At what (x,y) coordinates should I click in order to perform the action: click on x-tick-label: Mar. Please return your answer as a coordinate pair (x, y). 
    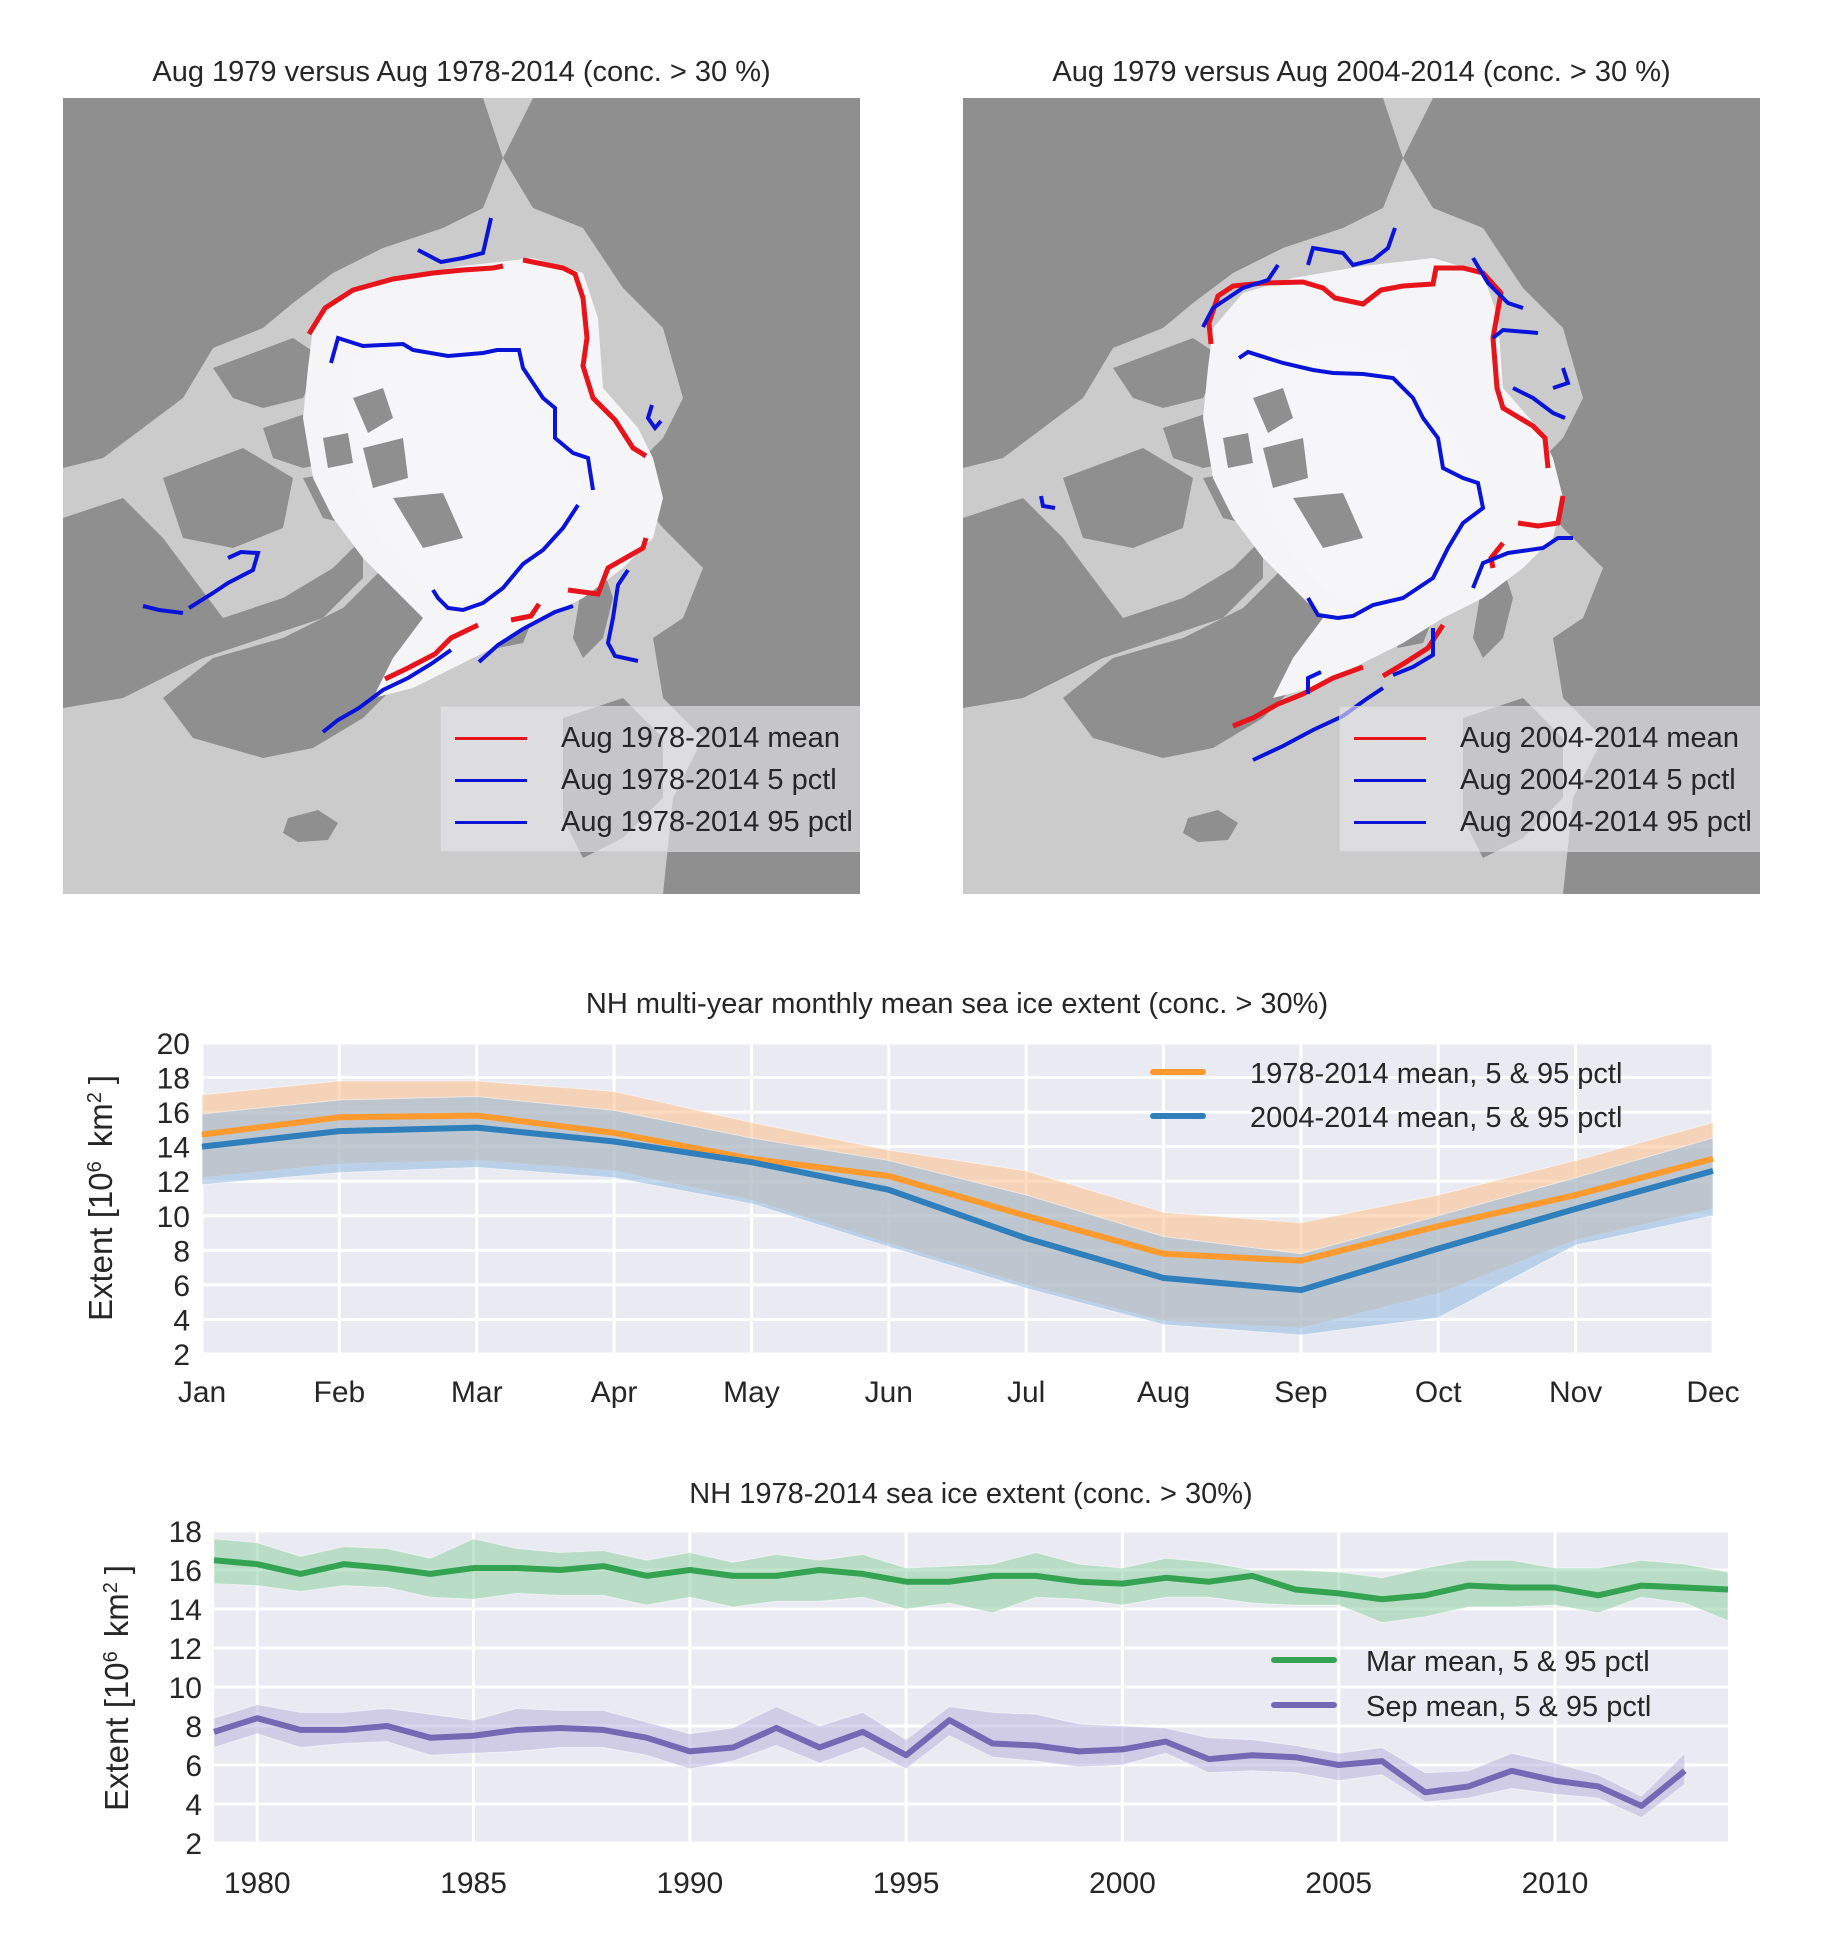
    Looking at the image, I should click on (477, 1392).